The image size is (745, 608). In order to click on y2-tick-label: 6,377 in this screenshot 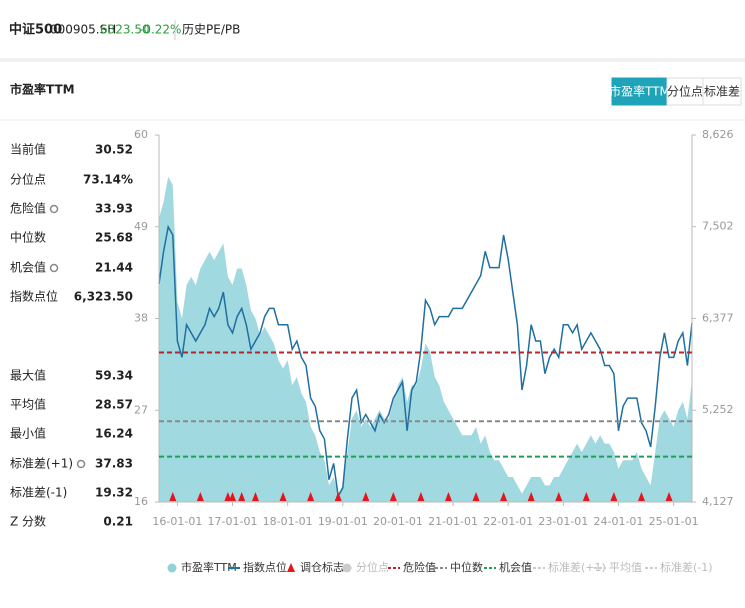, I will do `click(718, 317)`.